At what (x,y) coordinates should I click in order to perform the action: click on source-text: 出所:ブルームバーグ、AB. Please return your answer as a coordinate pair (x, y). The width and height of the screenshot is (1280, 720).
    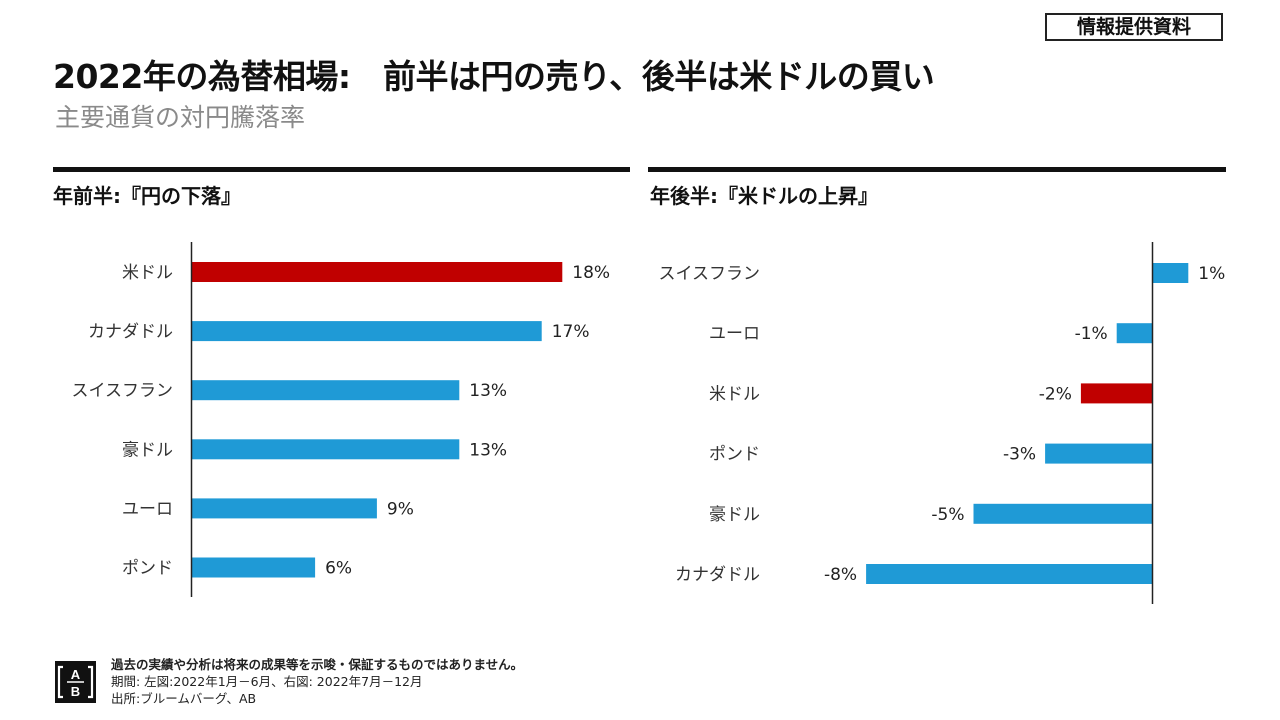
    Looking at the image, I should click on (184, 698).